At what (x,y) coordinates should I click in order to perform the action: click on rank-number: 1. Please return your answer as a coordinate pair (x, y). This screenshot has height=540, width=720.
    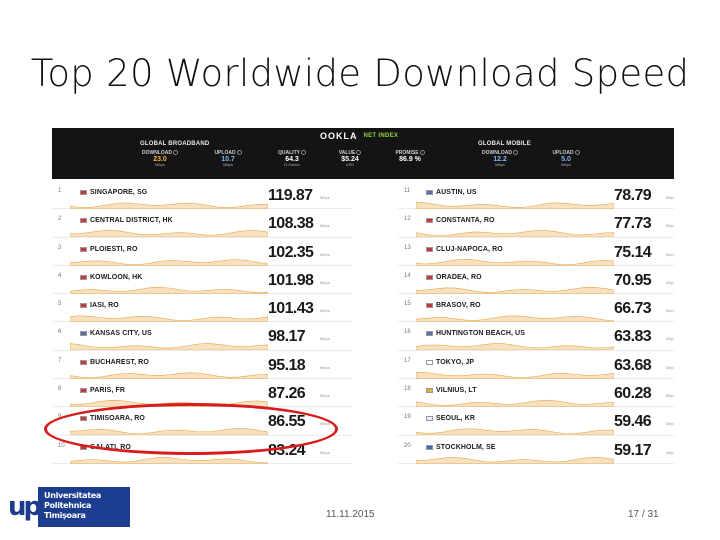
    Looking at the image, I should click on (60, 191).